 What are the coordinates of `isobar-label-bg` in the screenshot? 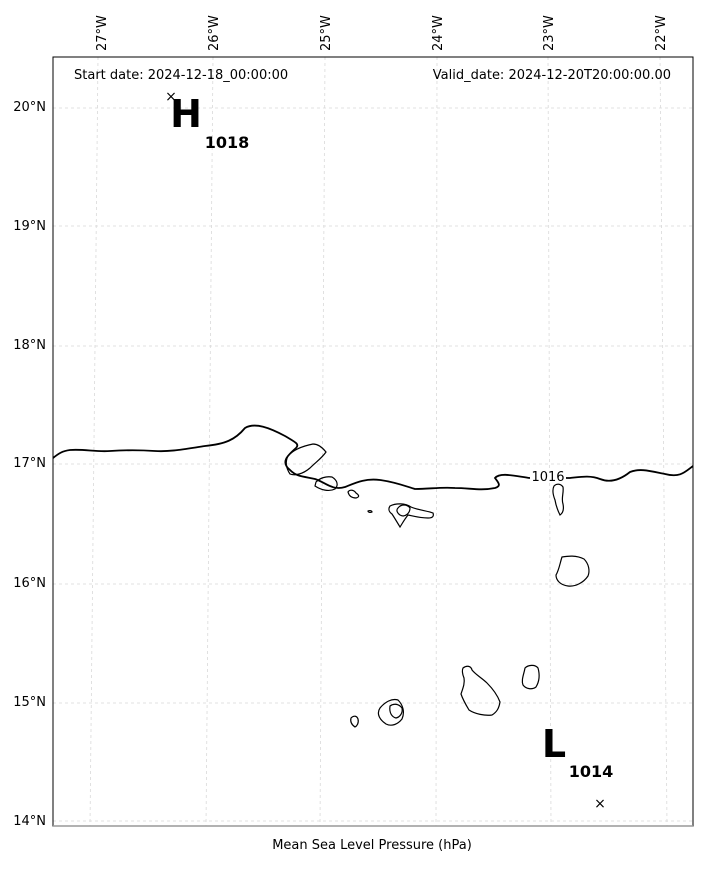 It's located at (548, 475).